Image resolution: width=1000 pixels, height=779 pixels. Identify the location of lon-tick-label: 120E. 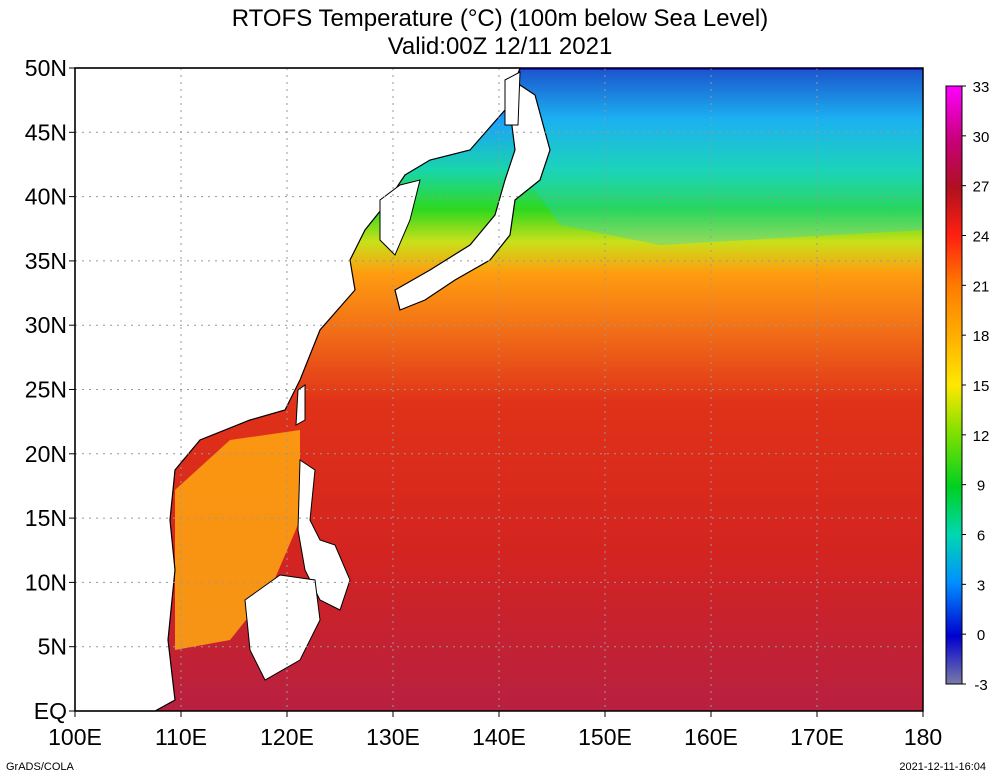
(287, 737).